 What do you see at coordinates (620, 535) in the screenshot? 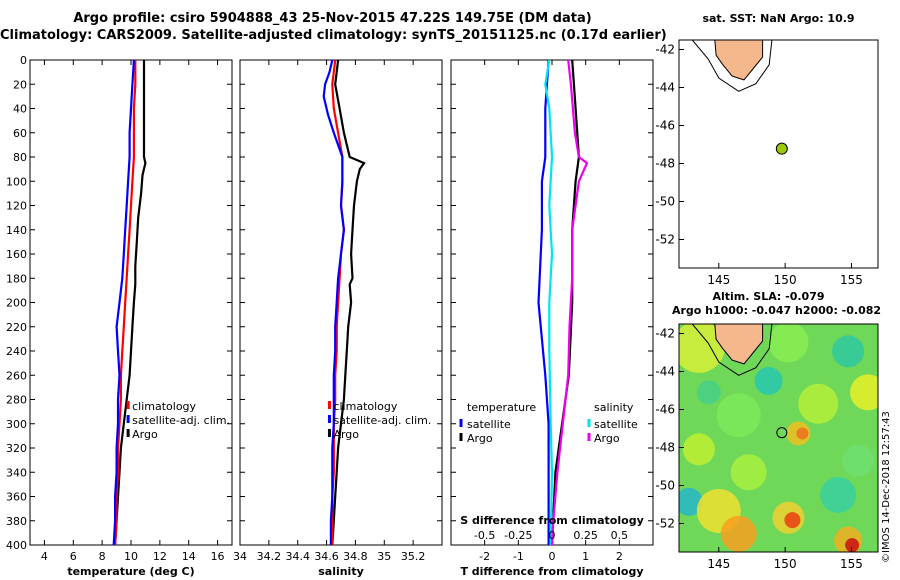
I see `x-tick-label-top-differences: 0.5` at bounding box center [620, 535].